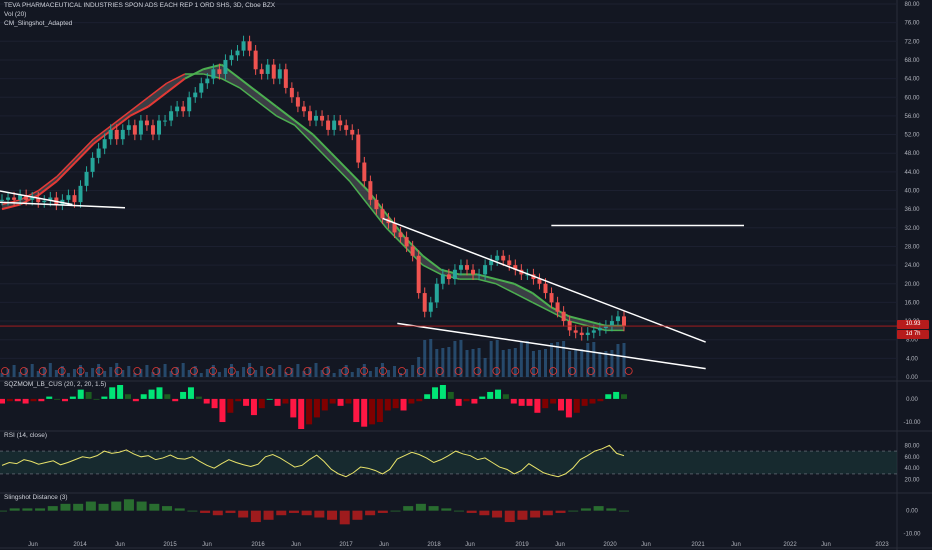 The height and width of the screenshot is (550, 932). Describe the element at coordinates (25, 435) in the screenshot. I see `rsi-title: RSI (14, close)` at that location.